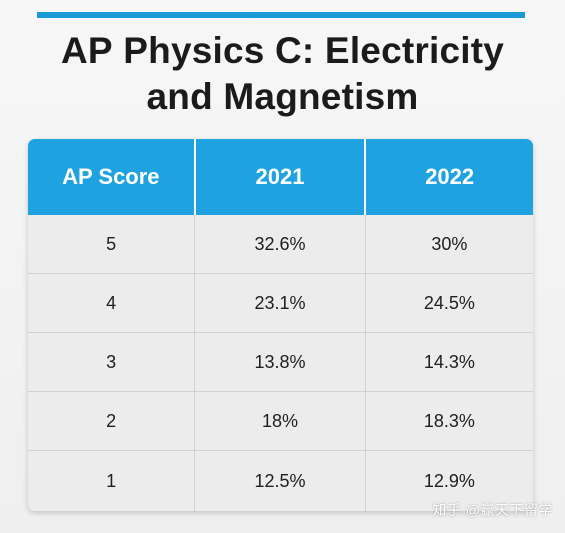 The image size is (565, 533). Describe the element at coordinates (314, 50) in the screenshot. I see `title-rest: Physics C: Electricity` at that location.